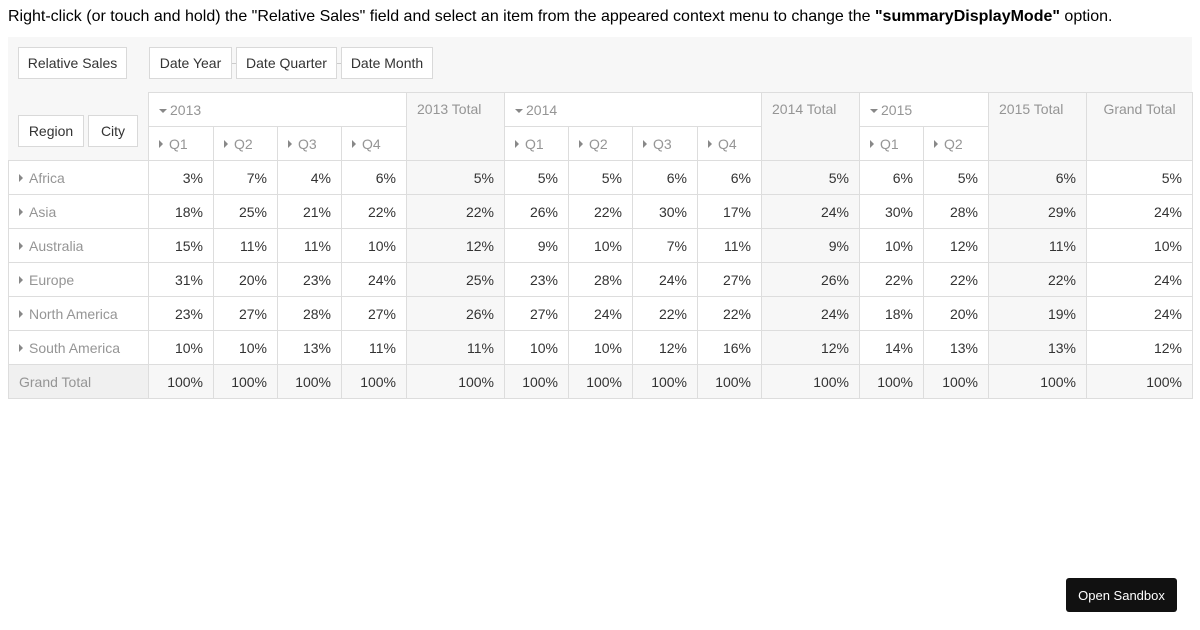 The width and height of the screenshot is (1200, 630). What do you see at coordinates (309, 347) in the screenshot?
I see `data-cell: 13%` at bounding box center [309, 347].